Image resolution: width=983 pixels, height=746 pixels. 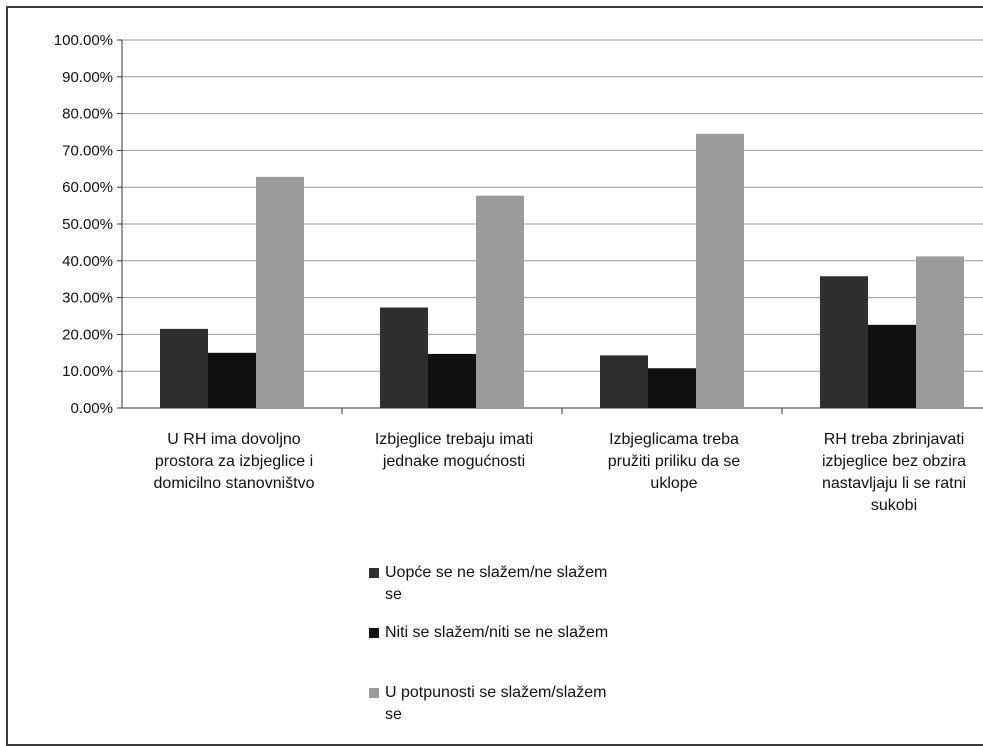 What do you see at coordinates (91, 408) in the screenshot?
I see `y-tick-label: 0.00%` at bounding box center [91, 408].